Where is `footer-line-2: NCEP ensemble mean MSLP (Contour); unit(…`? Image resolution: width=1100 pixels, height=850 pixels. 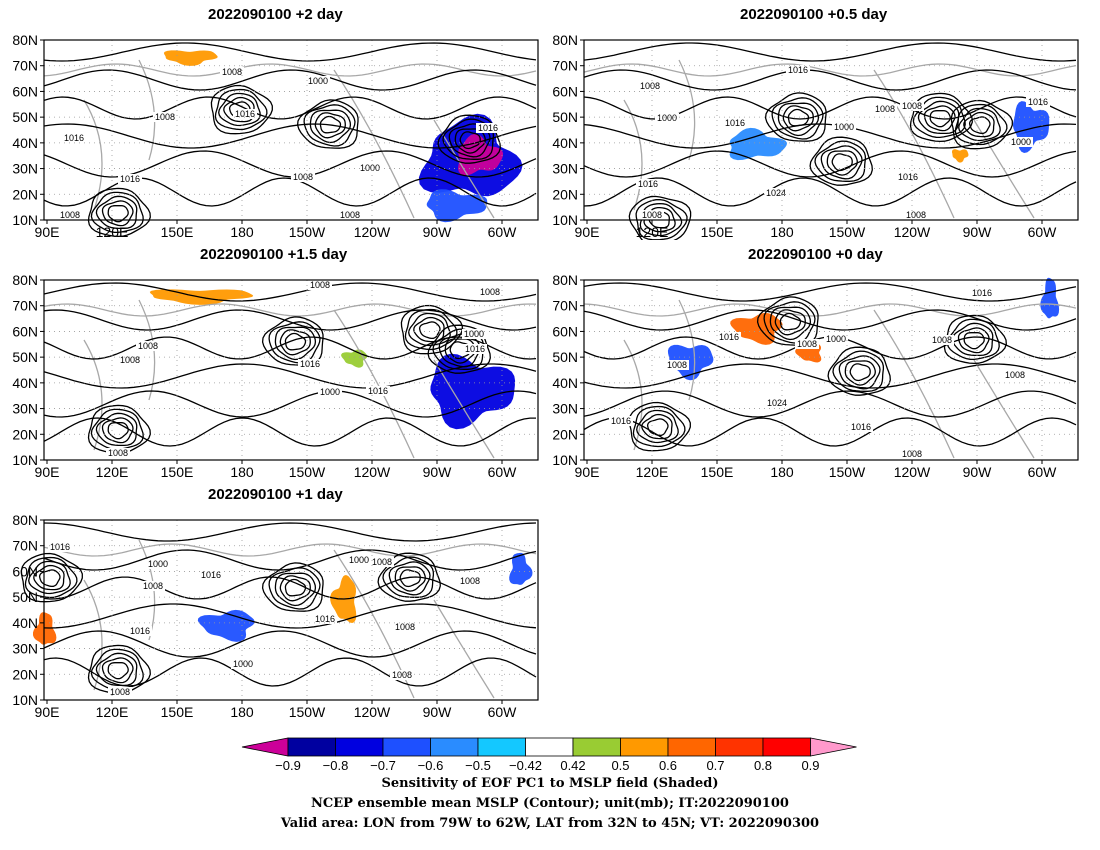
footer-line-2: NCEP ensemble mean MSLP (Contour); unit(… is located at coordinates (550, 803).